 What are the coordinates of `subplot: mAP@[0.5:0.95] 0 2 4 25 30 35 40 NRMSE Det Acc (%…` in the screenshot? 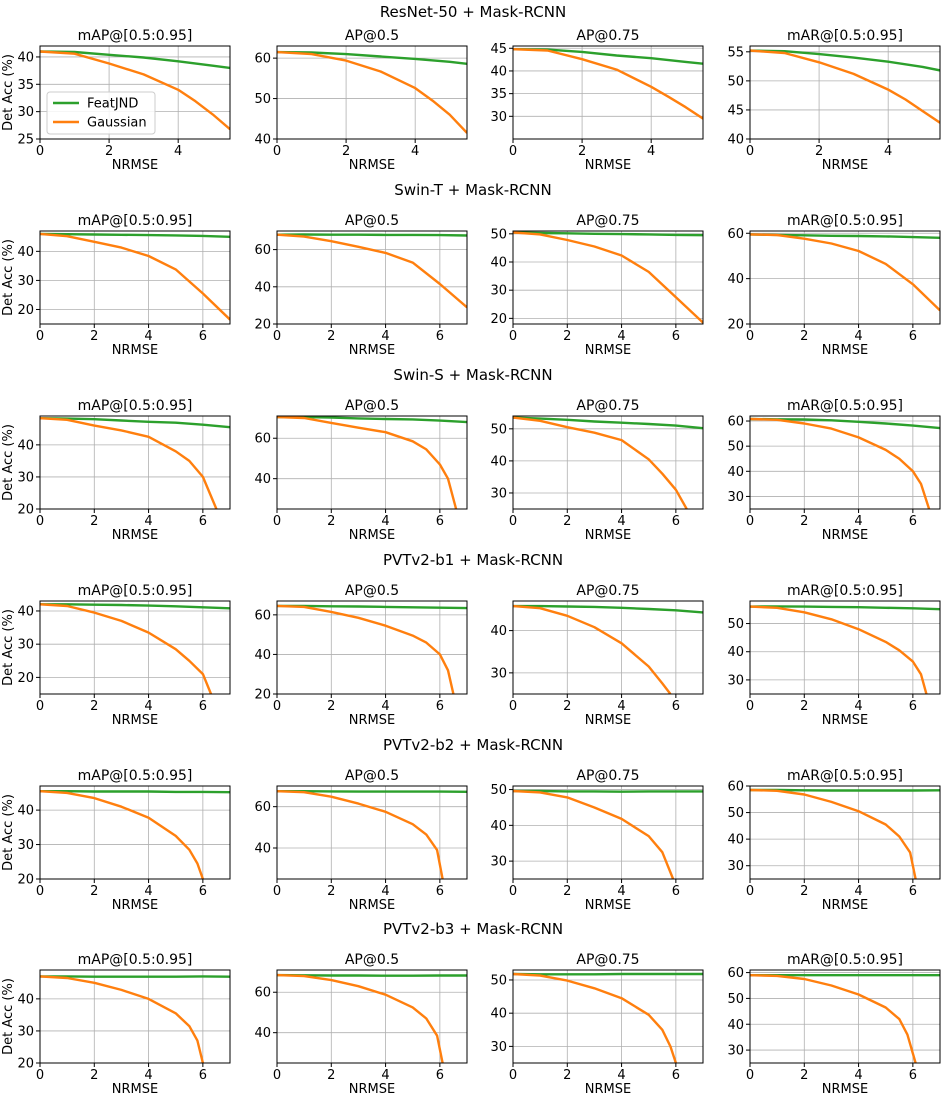 It's located at (116, 100).